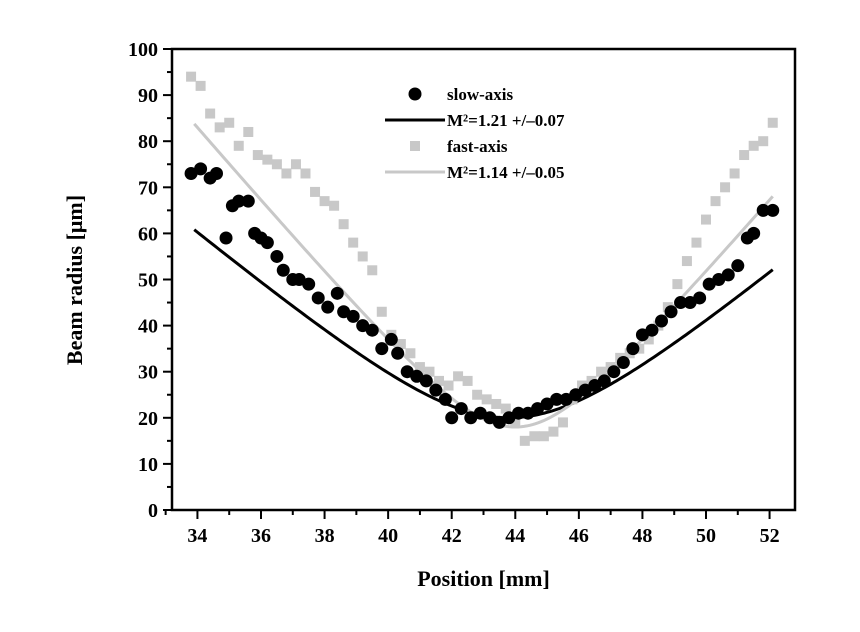  Describe the element at coordinates (325, 536) in the screenshot. I see `x-tick-label: 38` at that location.